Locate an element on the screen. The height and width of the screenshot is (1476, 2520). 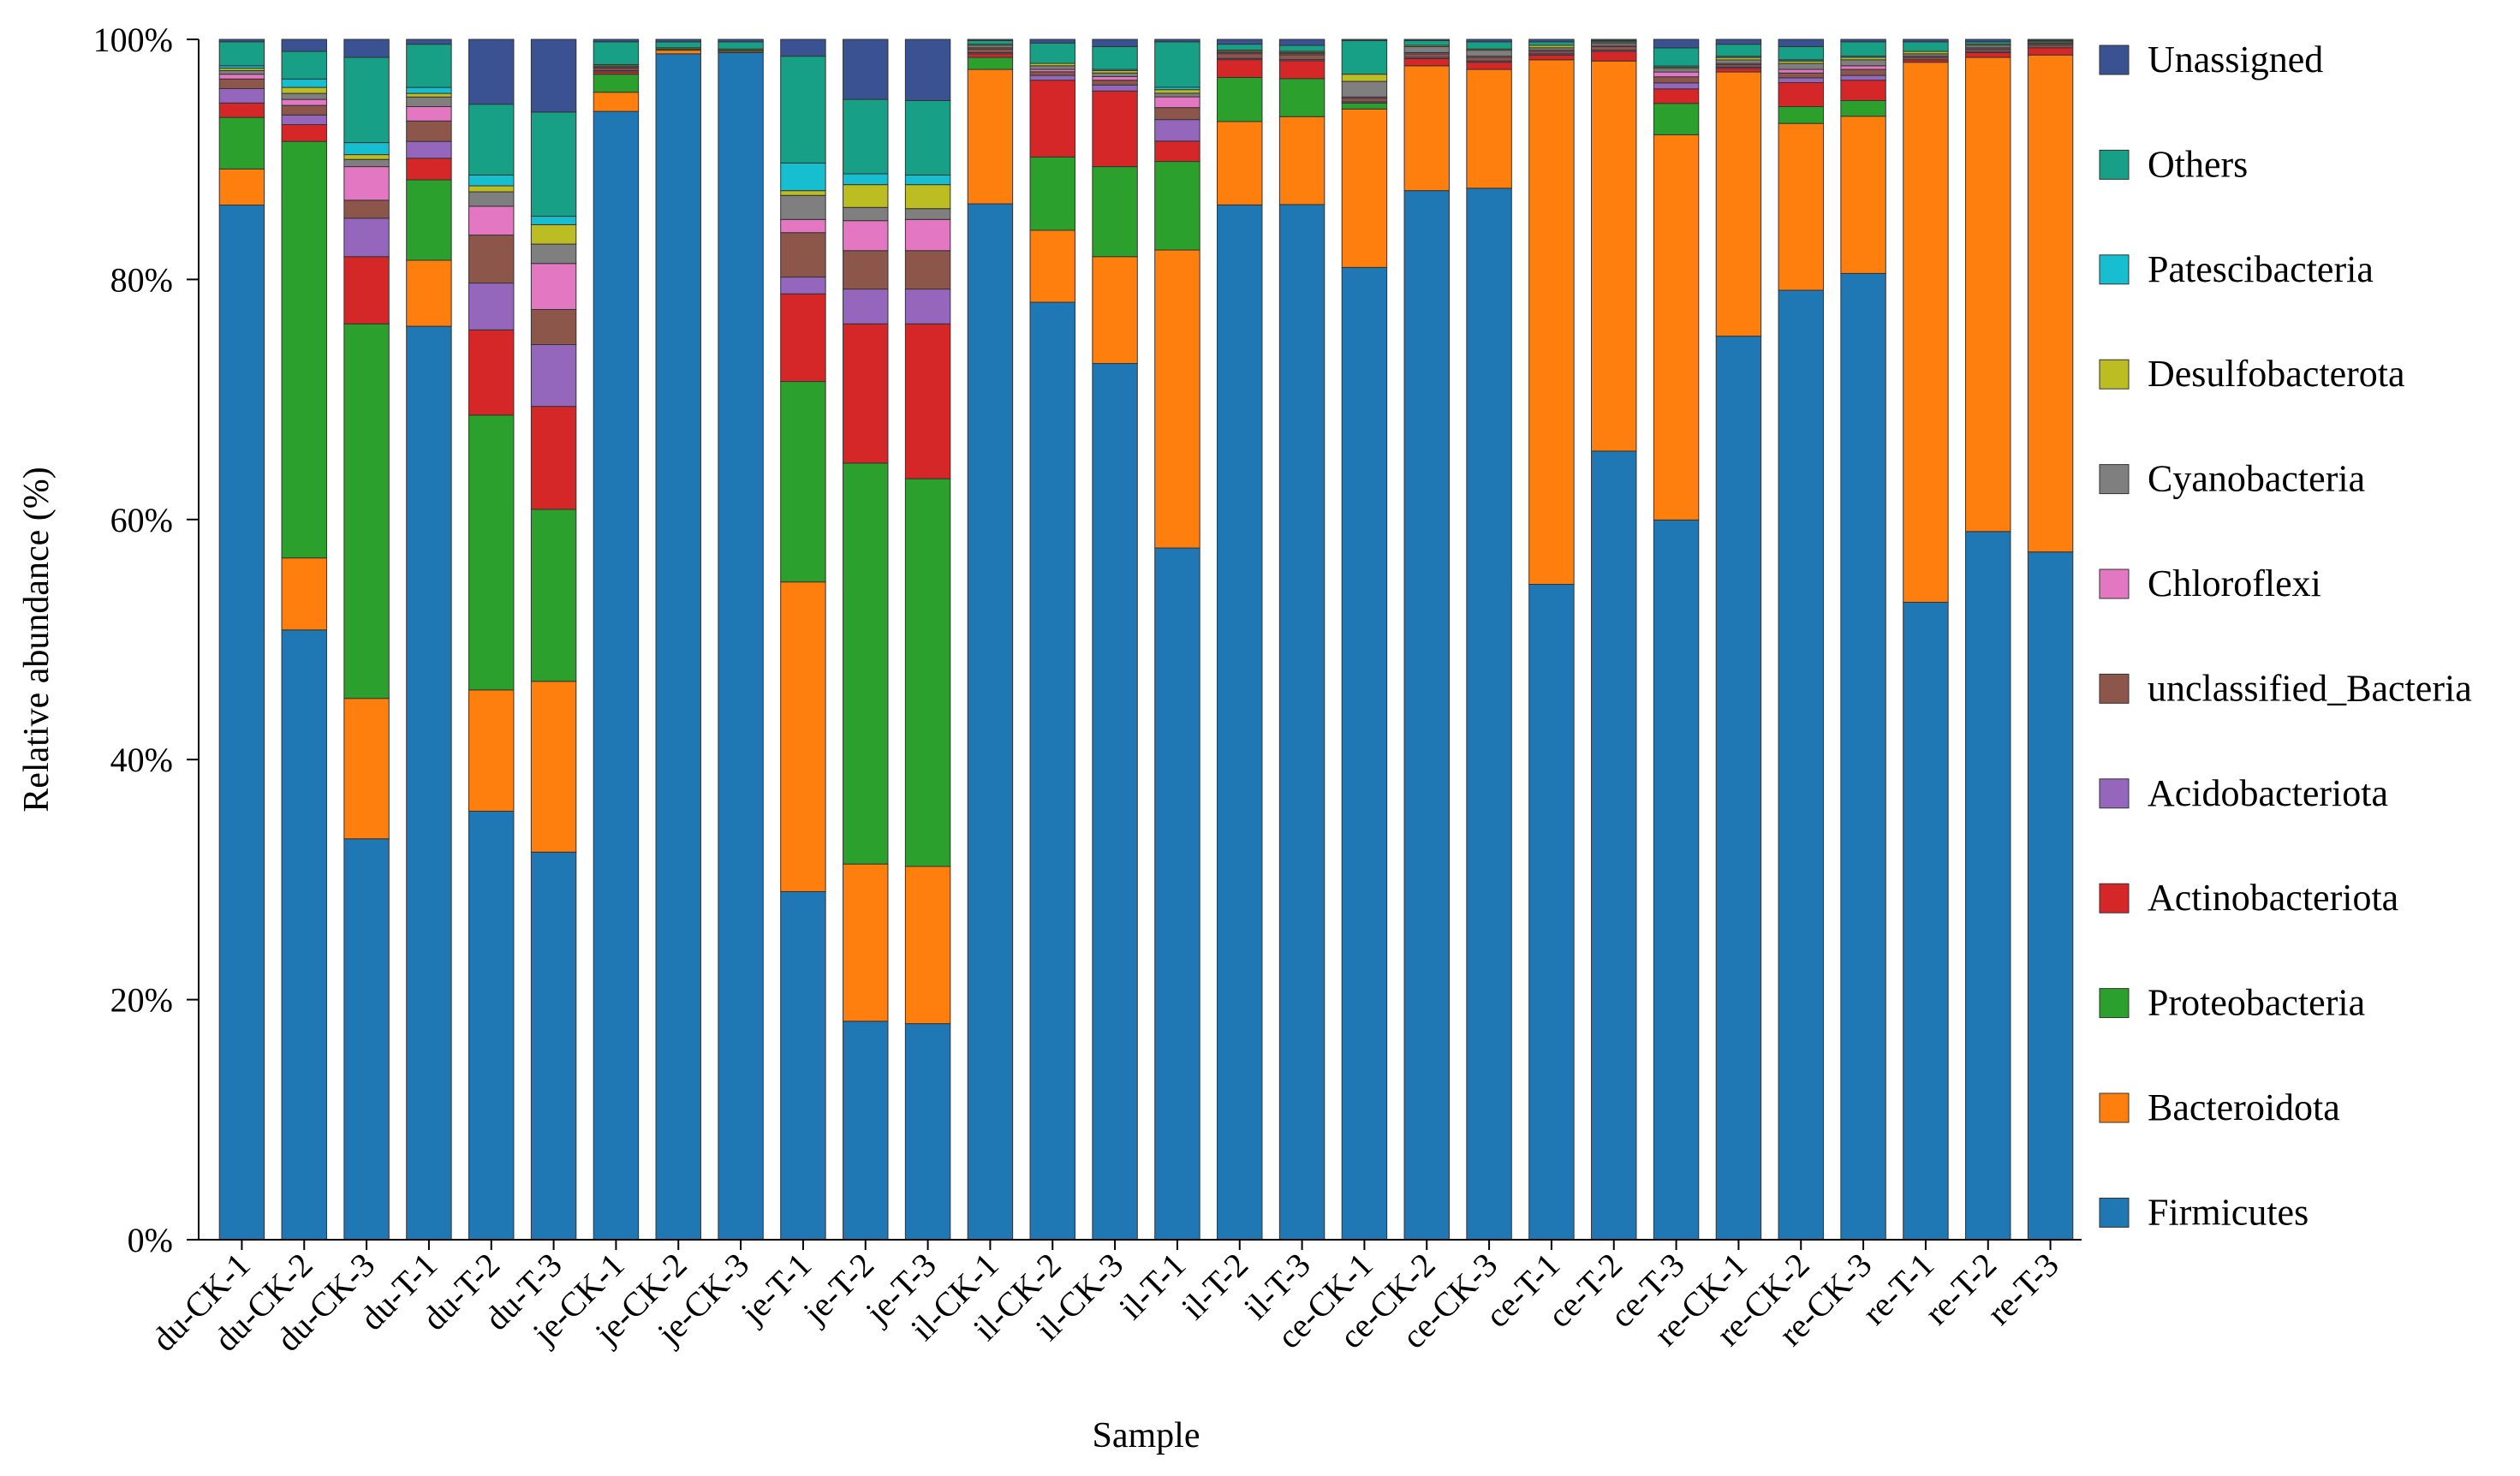
legend-label: unclassified_Bacteria is located at coordinates (2310, 688).